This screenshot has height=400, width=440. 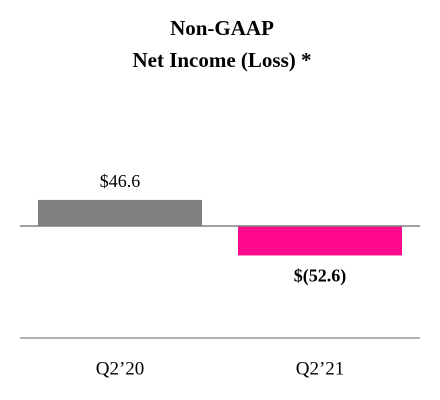 I want to click on chart-title: Non-GAAP, so click(x=222, y=28).